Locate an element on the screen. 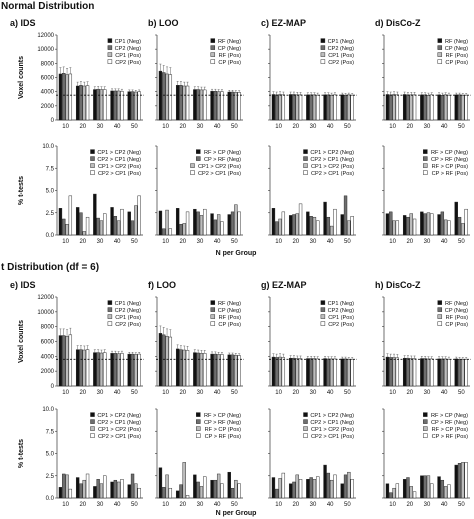 This screenshot has height=519, width=474. y-tick-label: 6000 is located at coordinates (48, 79).